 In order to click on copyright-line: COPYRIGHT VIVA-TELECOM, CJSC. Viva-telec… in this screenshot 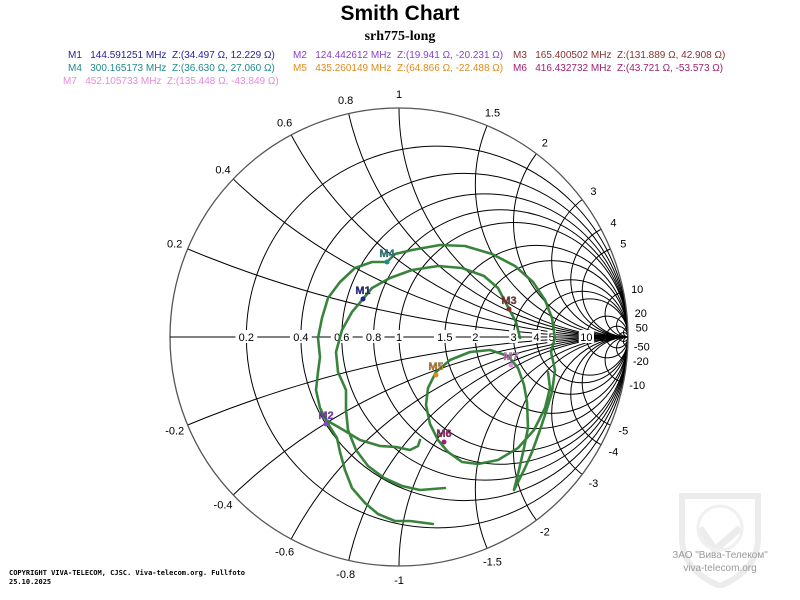, I will do `click(127, 573)`.